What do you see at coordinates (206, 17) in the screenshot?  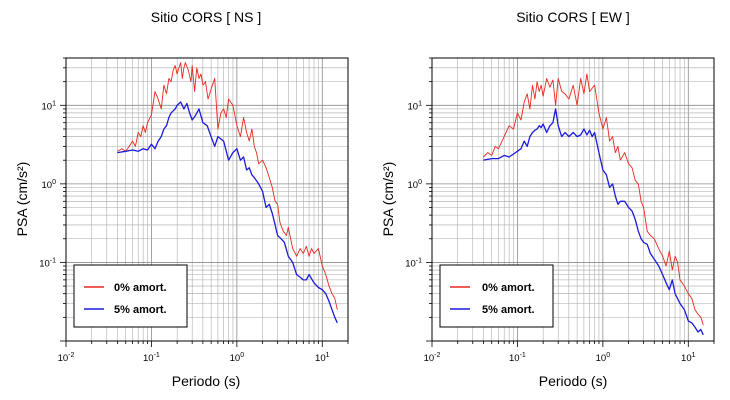 I see `chart-title: Sitio CORS [ NS ]` at bounding box center [206, 17].